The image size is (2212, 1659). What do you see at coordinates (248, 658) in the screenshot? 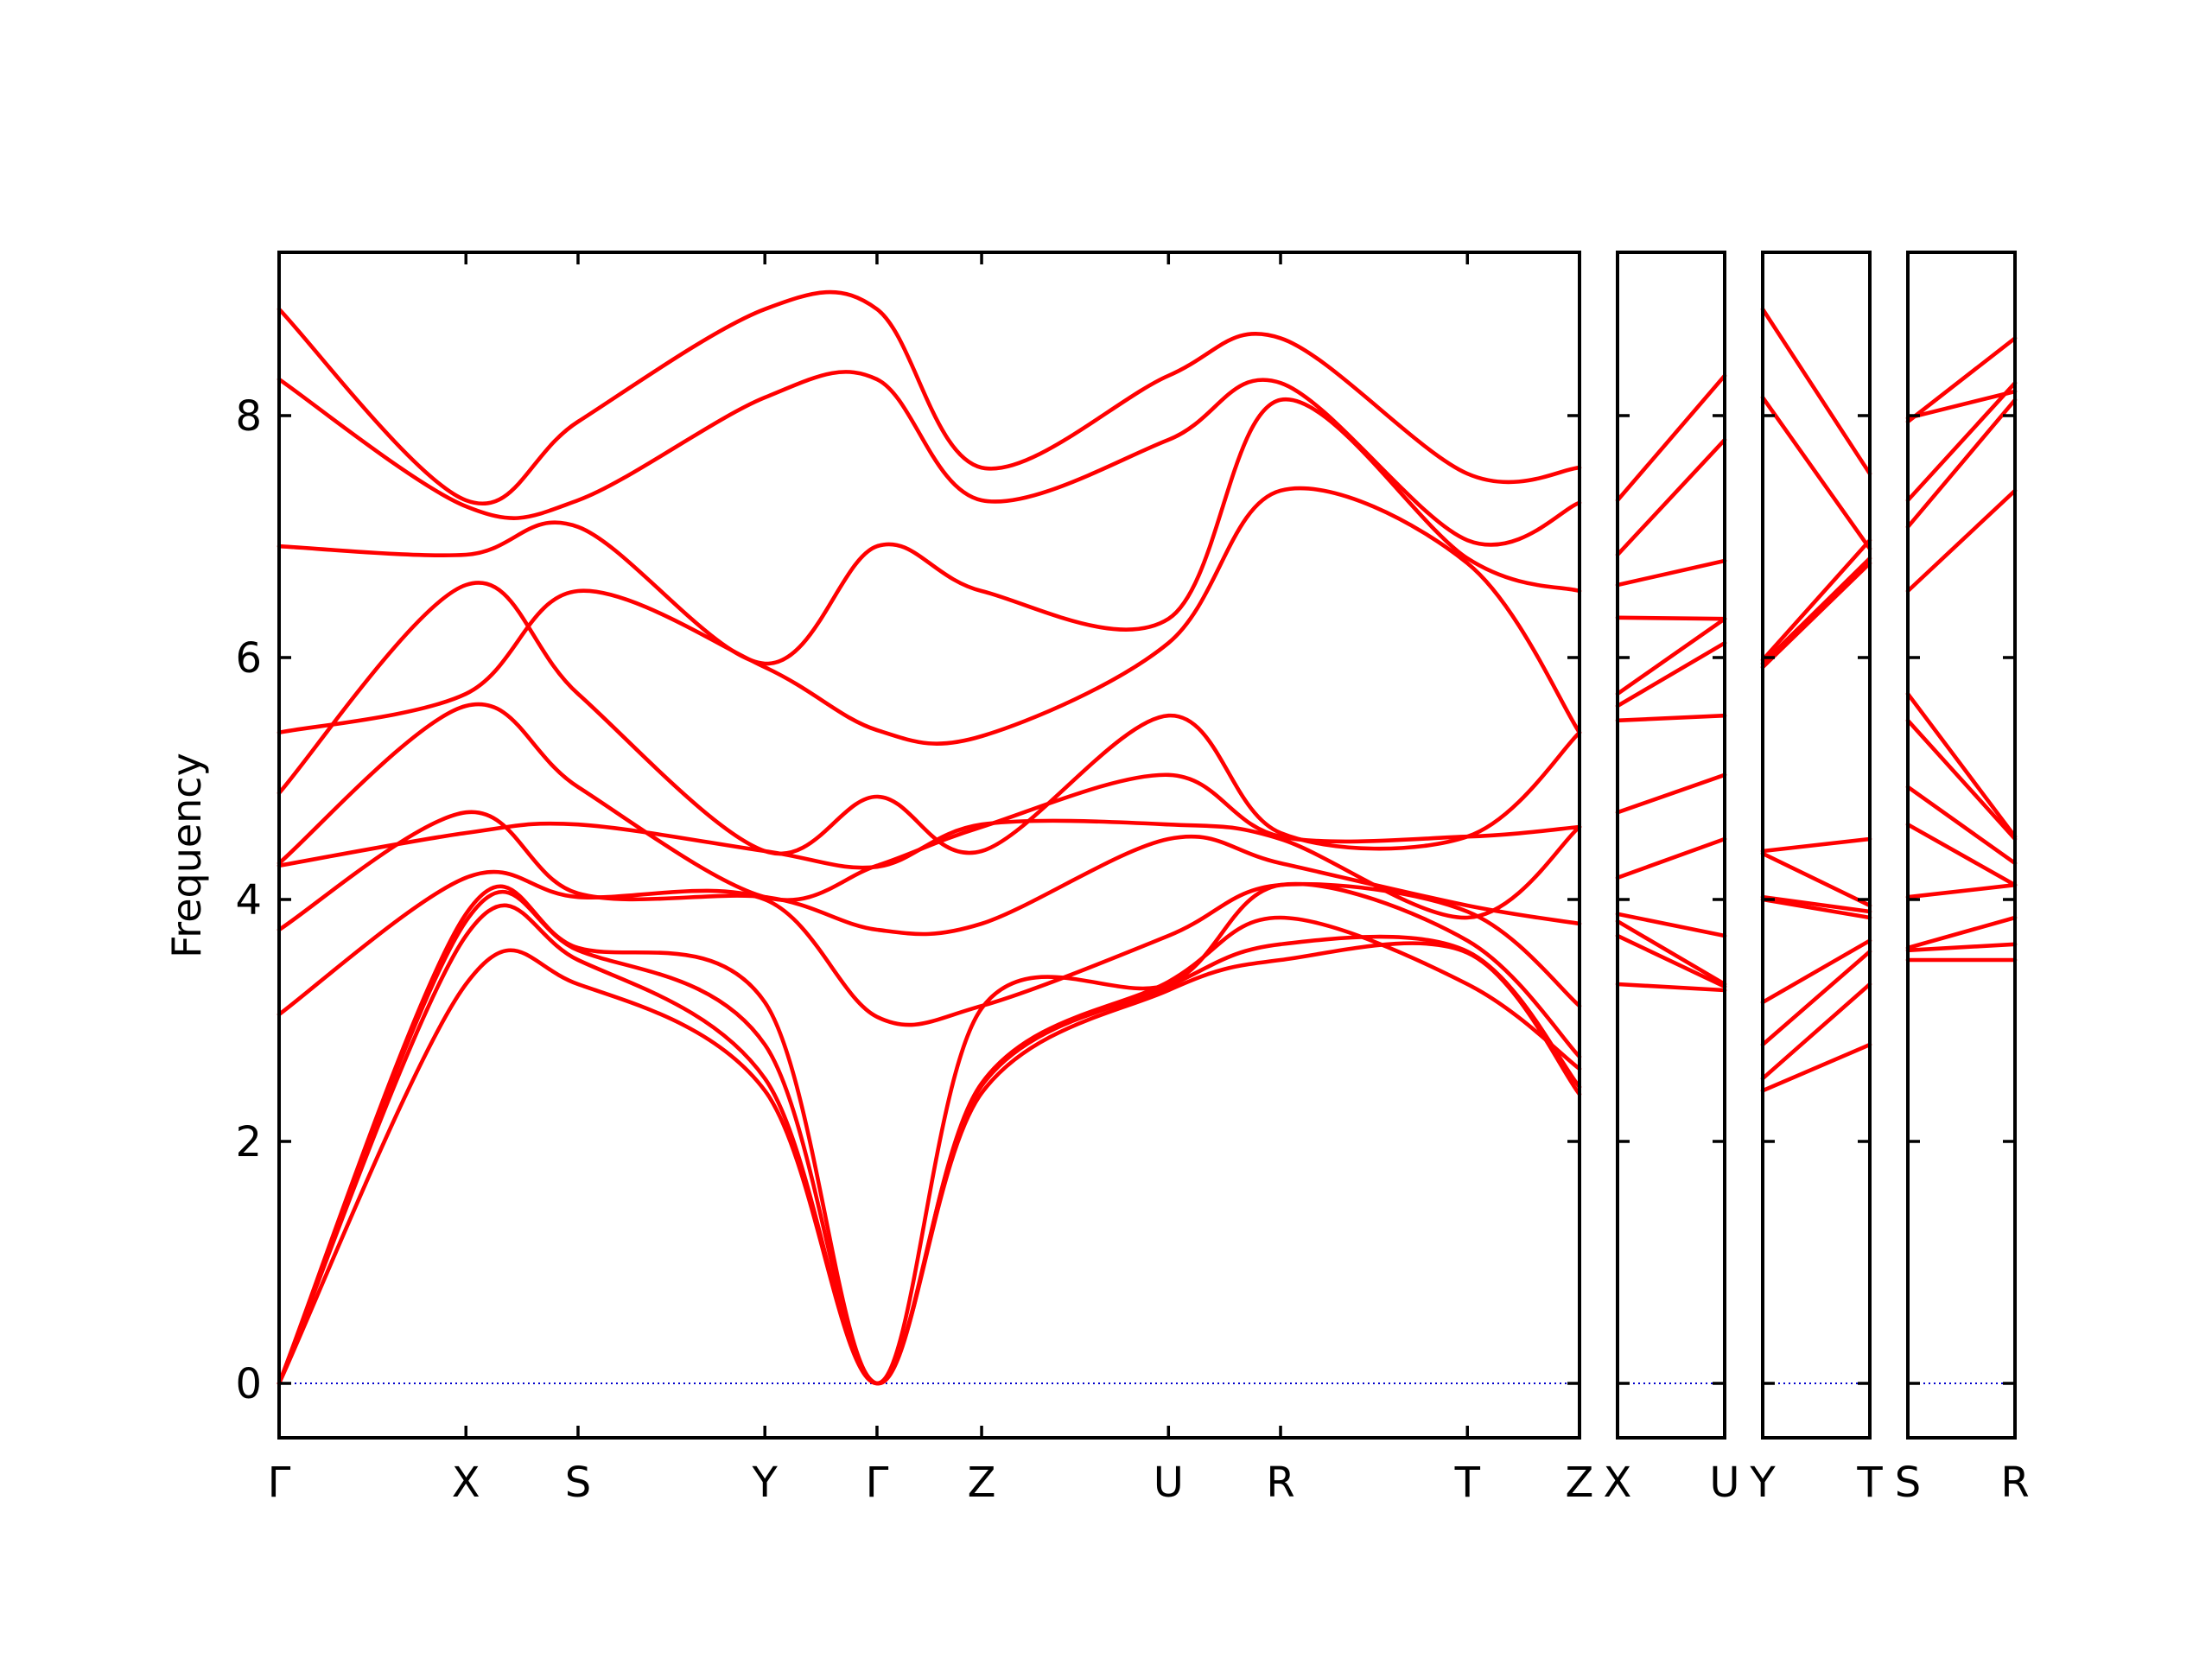
I see `y-tick-label: 6` at bounding box center [248, 658].